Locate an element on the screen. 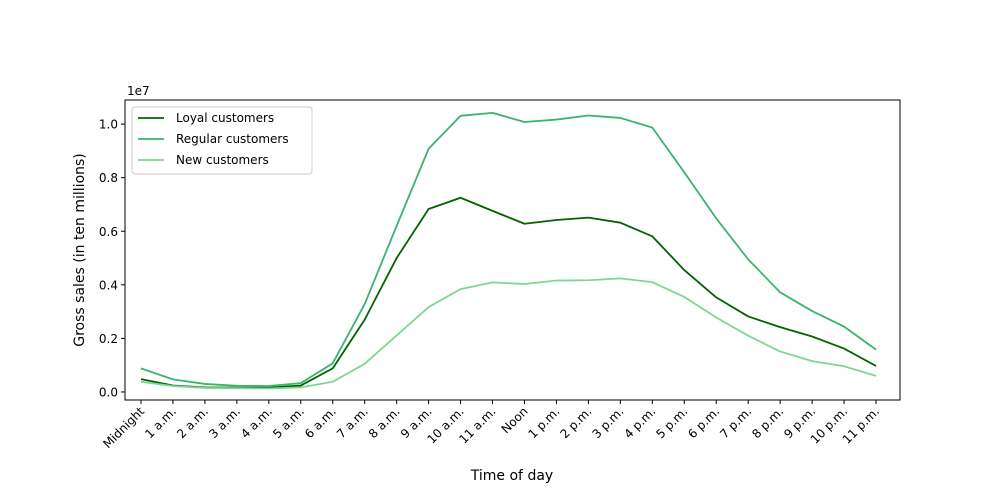 The height and width of the screenshot is (500, 1000). x-tick-label: 3 p.m. is located at coordinates (607, 422).